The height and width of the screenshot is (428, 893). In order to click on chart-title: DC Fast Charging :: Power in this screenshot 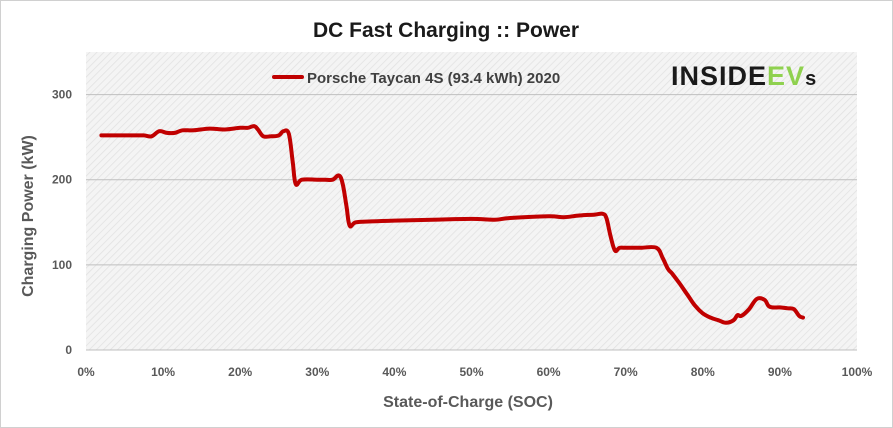, I will do `click(446, 30)`.